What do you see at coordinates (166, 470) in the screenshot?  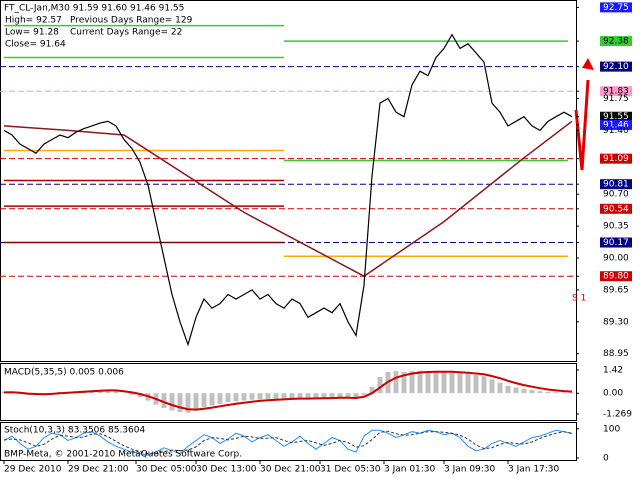 I see `x-tick-label: 30 Dec 05:00` at bounding box center [166, 470].